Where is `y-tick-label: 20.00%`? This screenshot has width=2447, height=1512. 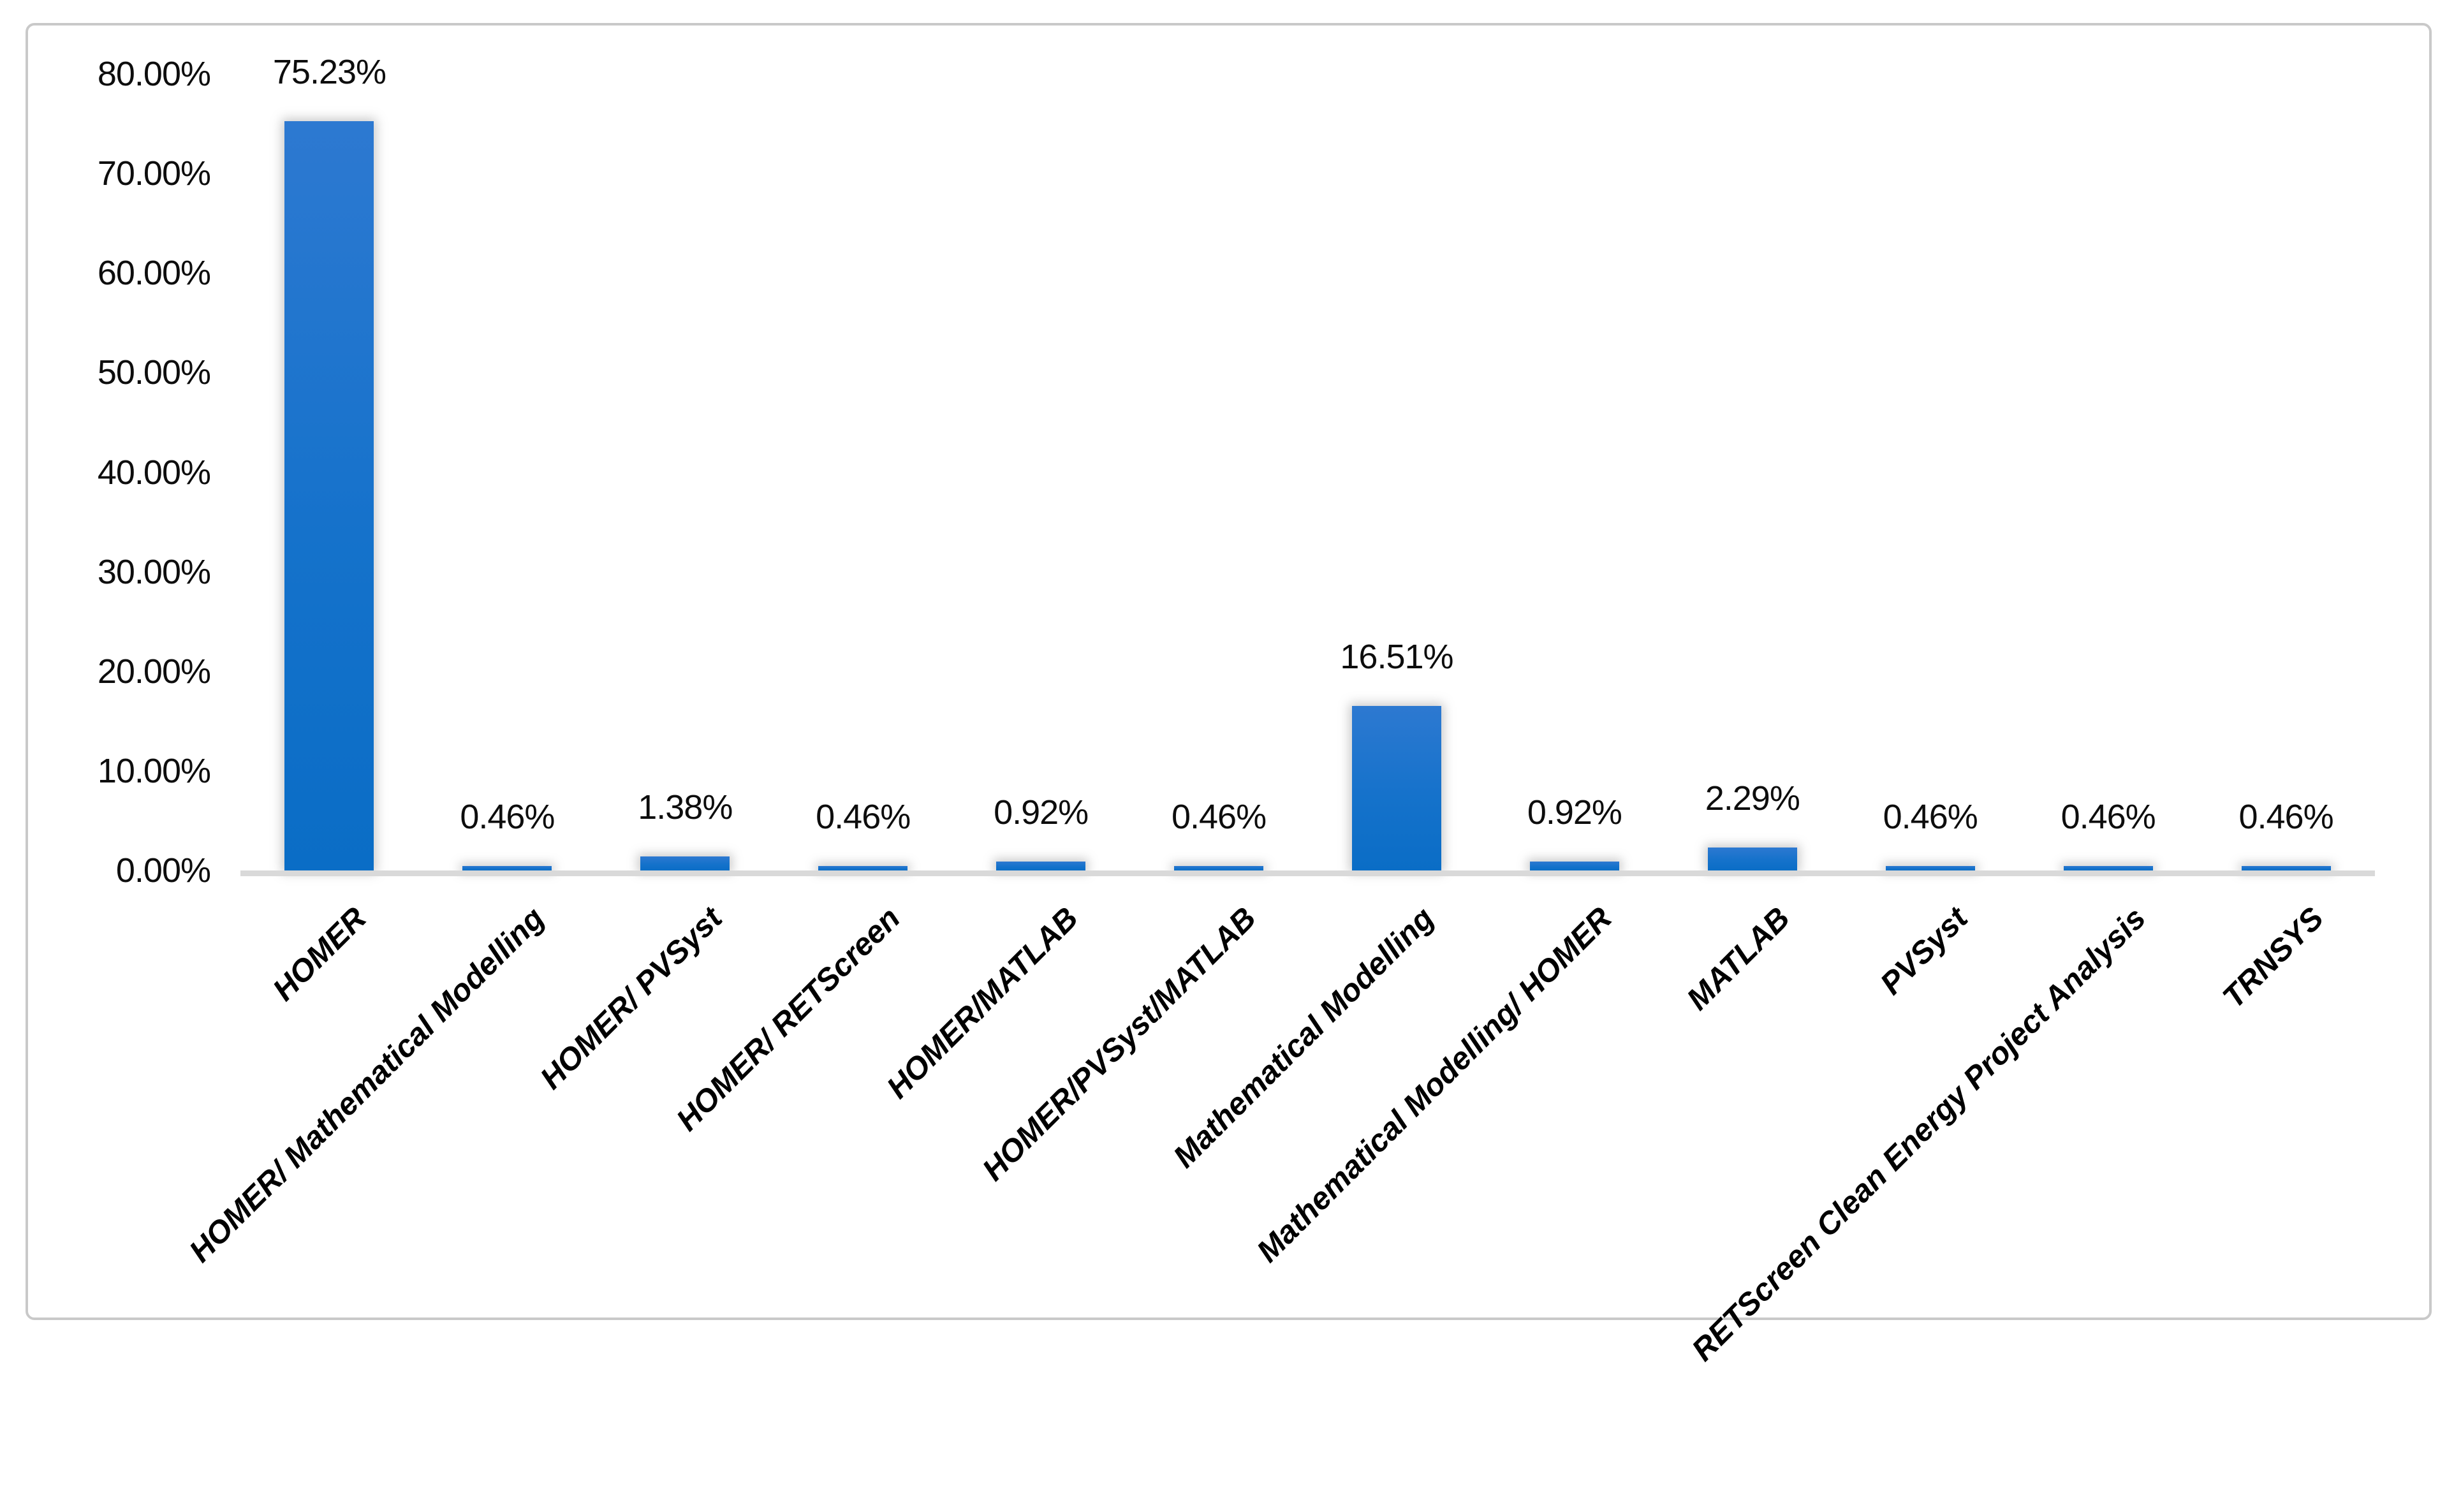 y-tick-label: 20.00% is located at coordinates (154, 671).